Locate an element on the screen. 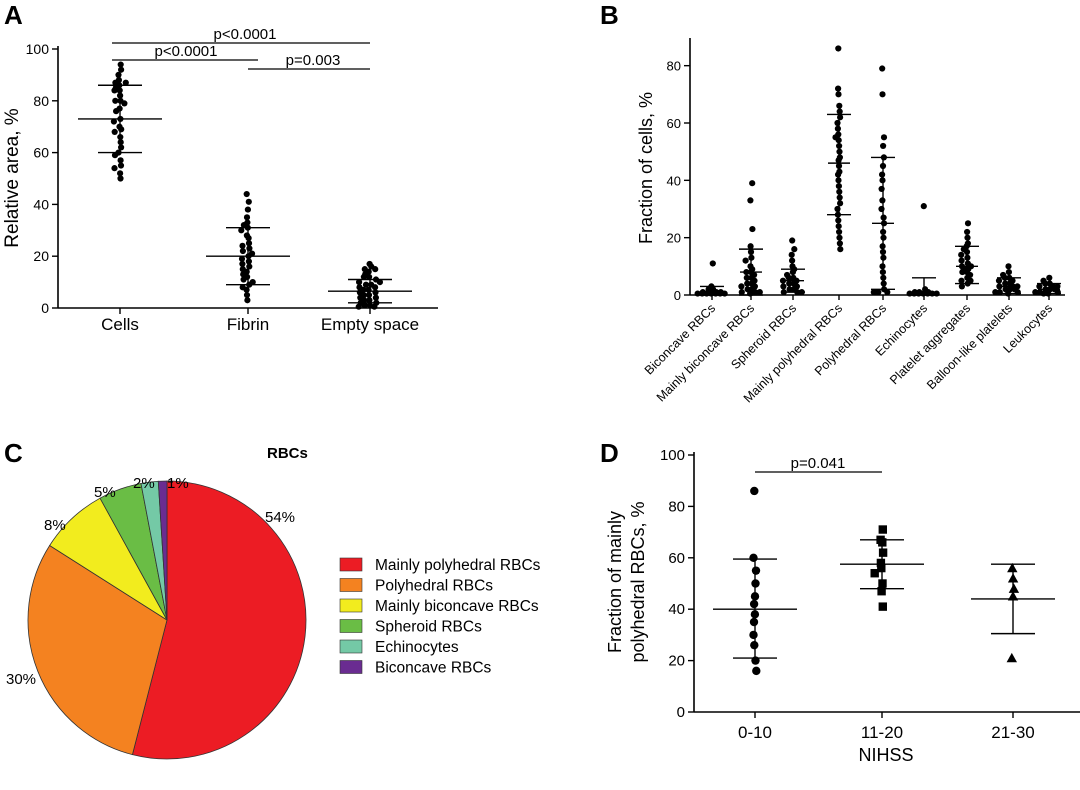 This screenshot has width=1080, height=790. y-tick-label: 80 is located at coordinates (41, 101).